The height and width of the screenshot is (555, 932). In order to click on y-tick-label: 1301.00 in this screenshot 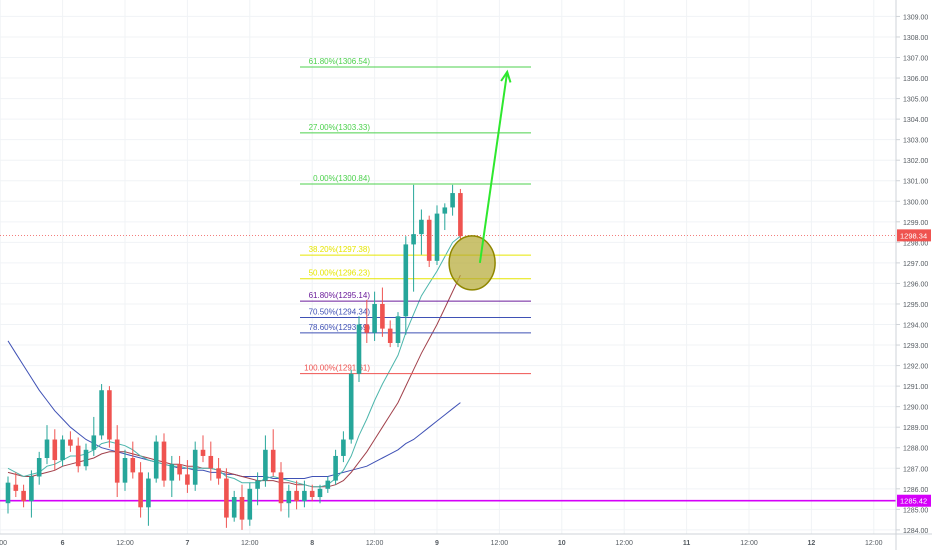, I will do `click(915, 182)`.